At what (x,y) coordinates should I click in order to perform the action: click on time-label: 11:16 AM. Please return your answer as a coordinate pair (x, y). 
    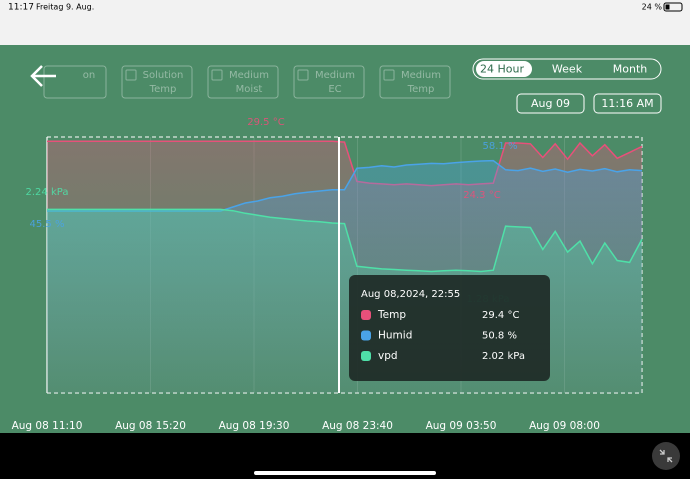
    Looking at the image, I should click on (627, 103).